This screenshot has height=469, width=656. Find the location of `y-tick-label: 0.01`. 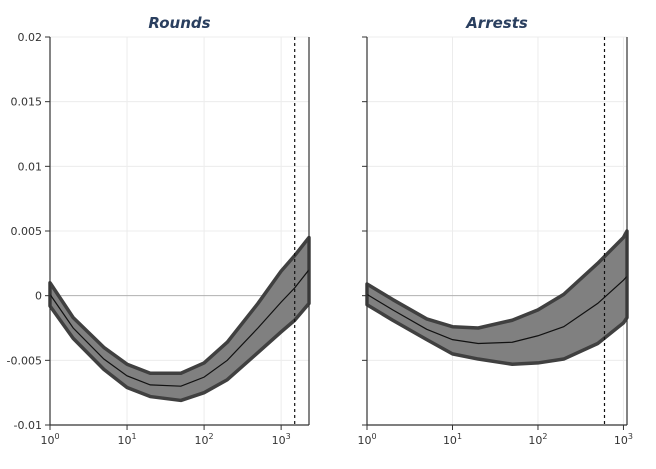

y-tick-label: 0.01 is located at coordinates (30, 166).